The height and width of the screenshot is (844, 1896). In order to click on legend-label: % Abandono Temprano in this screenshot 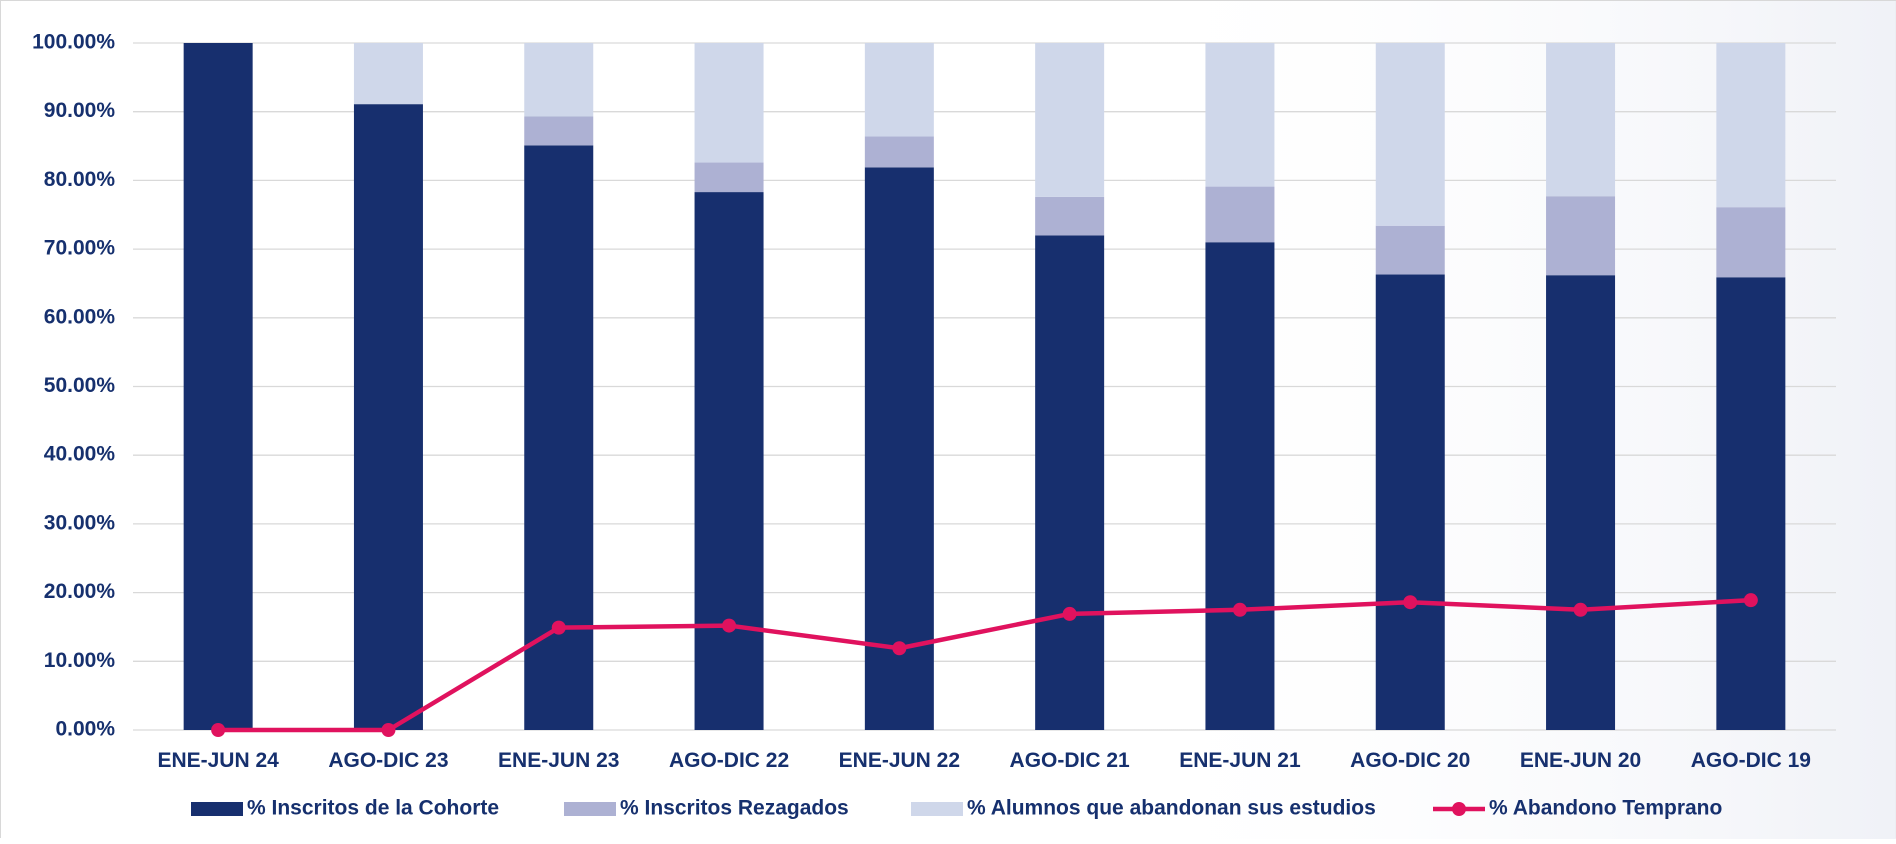, I will do `click(1605, 808)`.